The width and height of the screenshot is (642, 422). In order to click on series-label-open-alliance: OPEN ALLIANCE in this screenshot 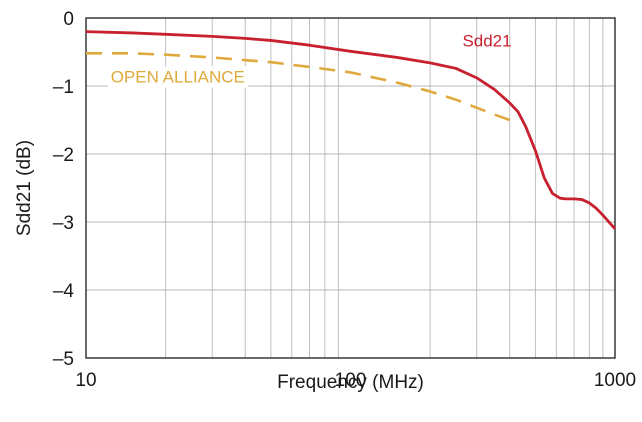, I will do `click(178, 77)`.